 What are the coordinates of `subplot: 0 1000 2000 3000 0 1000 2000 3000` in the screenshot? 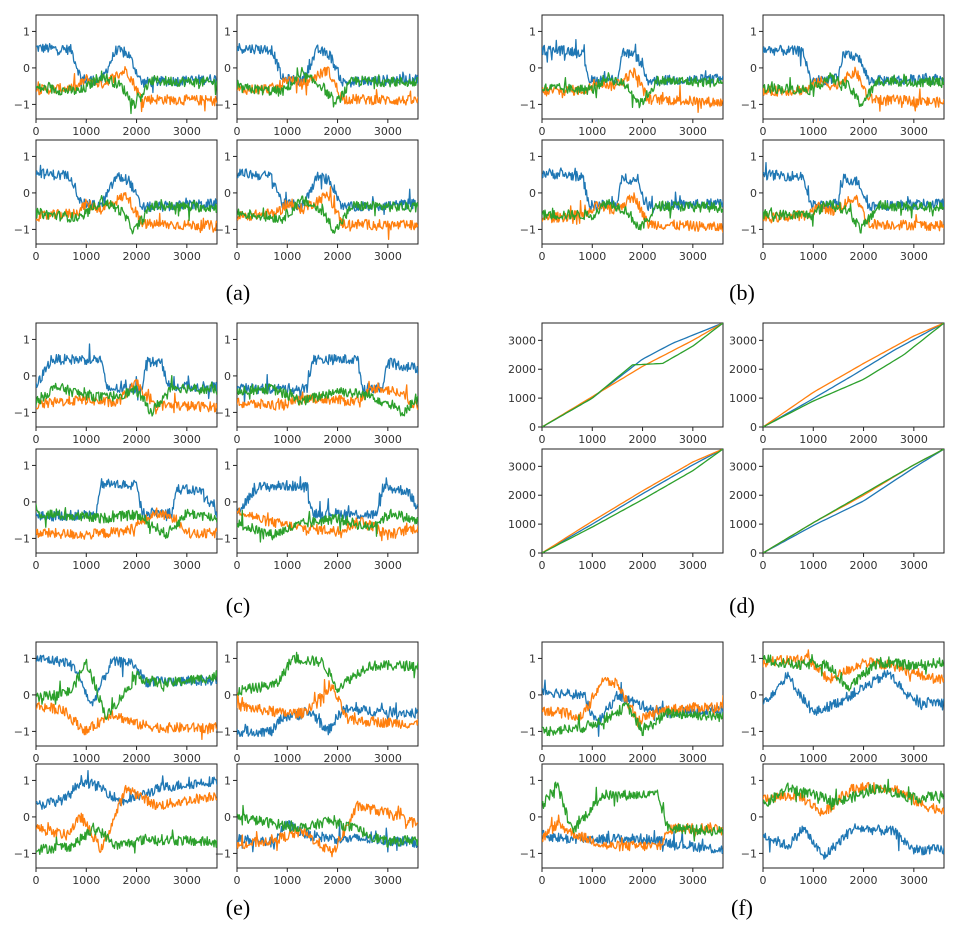 It's located at (837, 384).